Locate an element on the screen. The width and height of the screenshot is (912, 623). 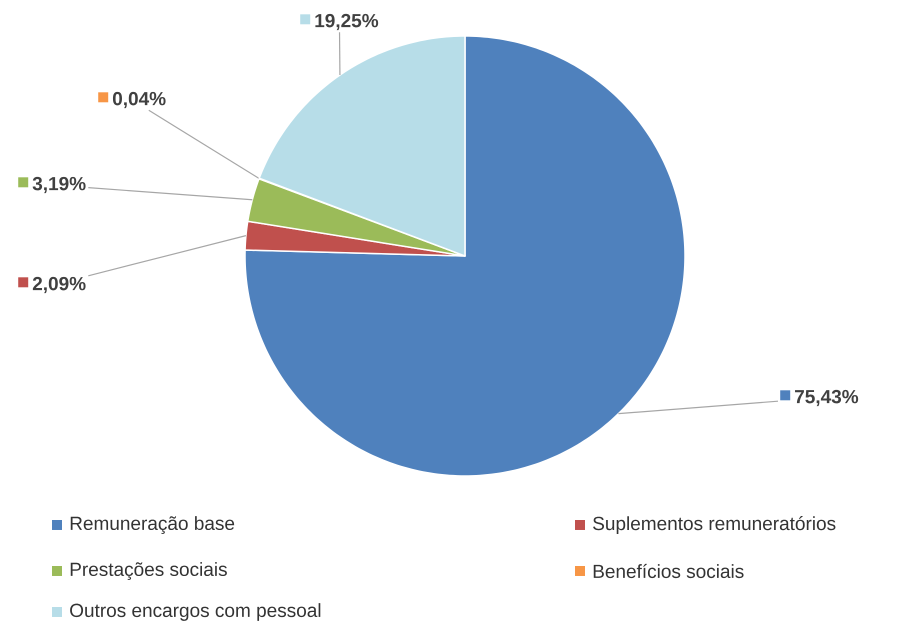
data-label: 0,04% is located at coordinates (139, 100).